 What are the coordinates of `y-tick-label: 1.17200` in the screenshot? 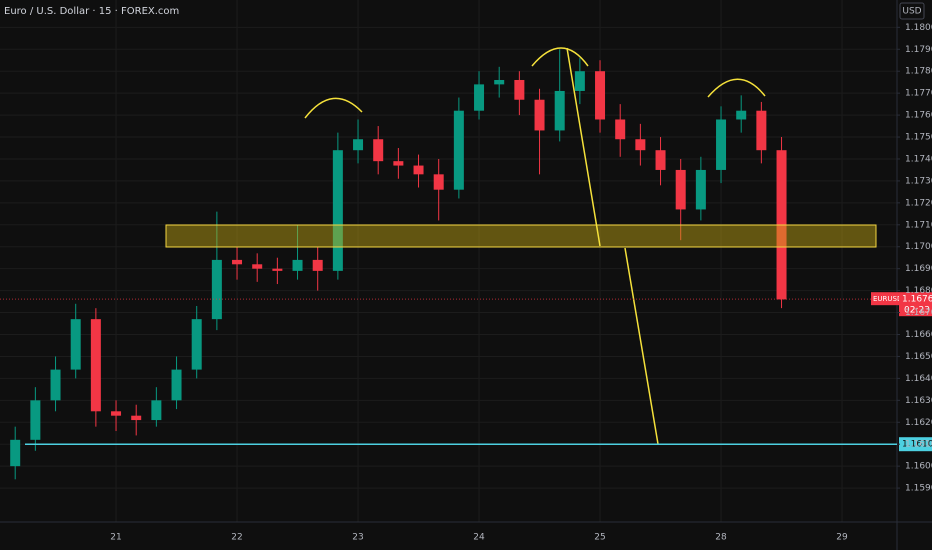 It's located at (918, 203).